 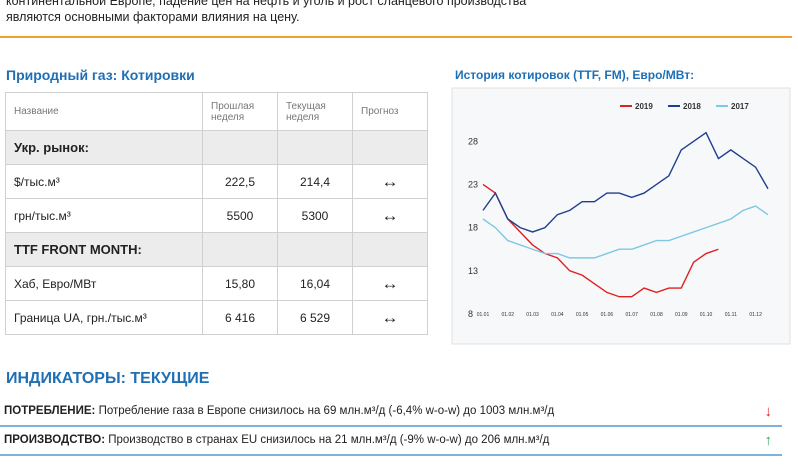 What do you see at coordinates (315, 111) in the screenshot?
I see `header-cell: Текущая неделя` at bounding box center [315, 111].